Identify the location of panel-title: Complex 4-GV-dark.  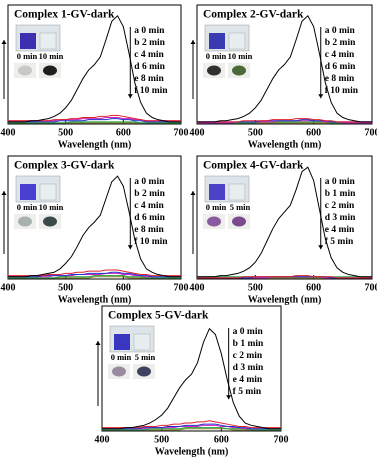
(253, 166).